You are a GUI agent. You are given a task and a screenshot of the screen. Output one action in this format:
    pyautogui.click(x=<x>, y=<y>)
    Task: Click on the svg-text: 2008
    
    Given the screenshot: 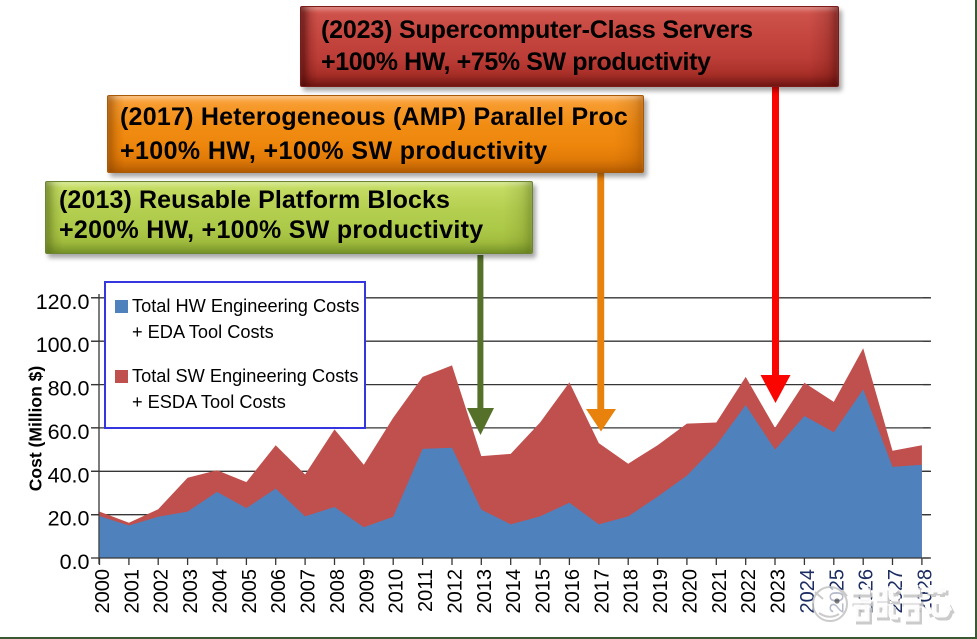 What is the action you would take?
    pyautogui.click(x=338, y=591)
    